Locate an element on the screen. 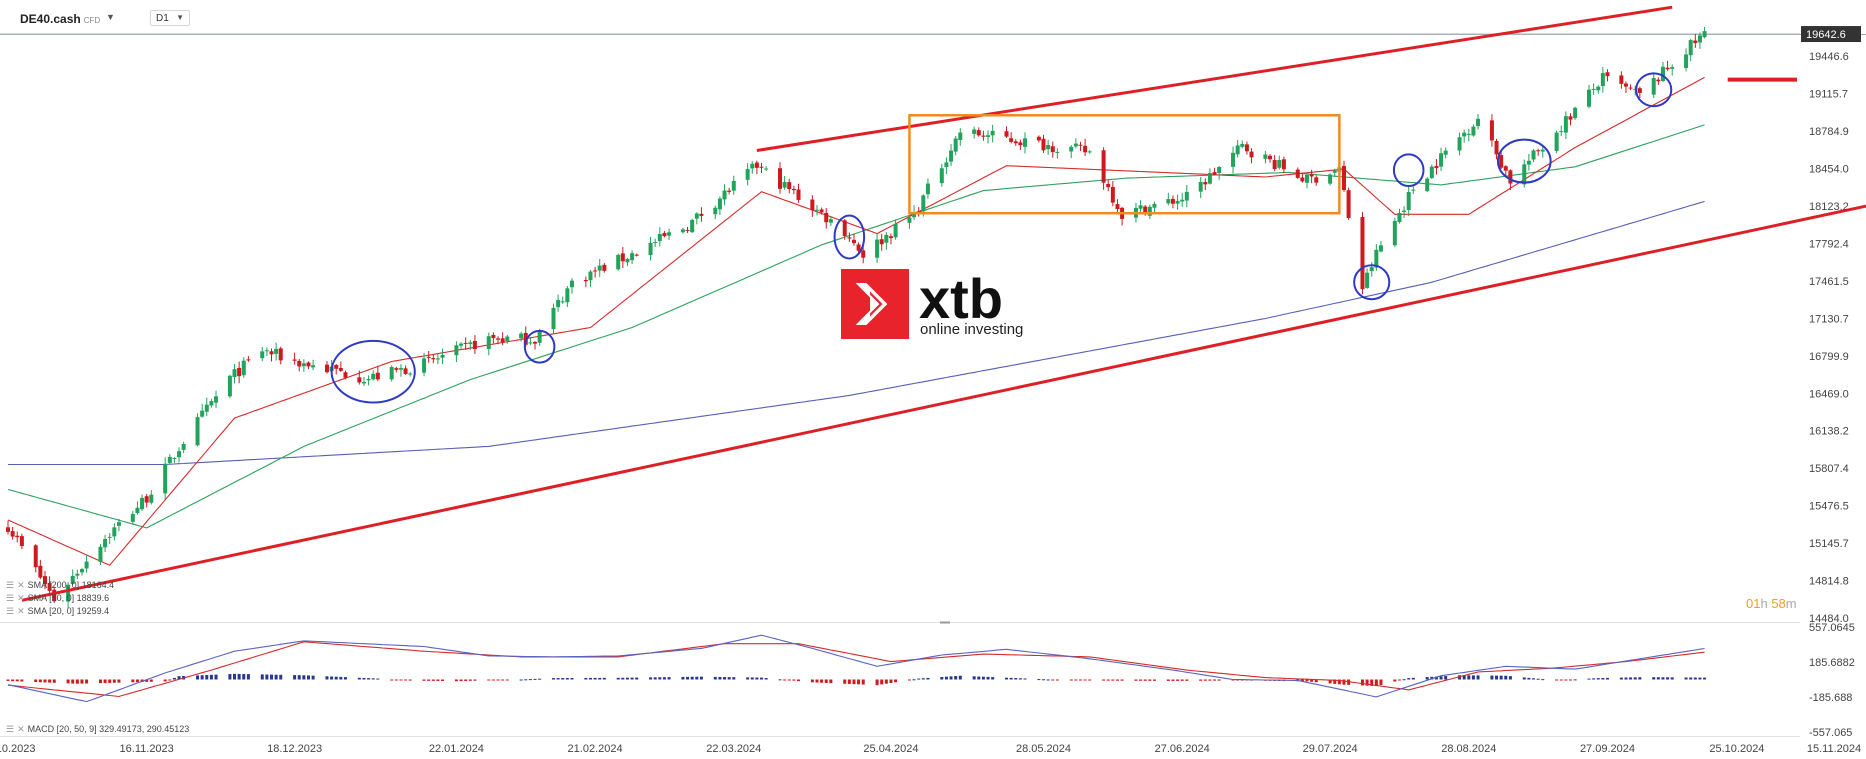 This screenshot has height=759, width=1866. chevron-down-icon: ▼ is located at coordinates (110, 17).